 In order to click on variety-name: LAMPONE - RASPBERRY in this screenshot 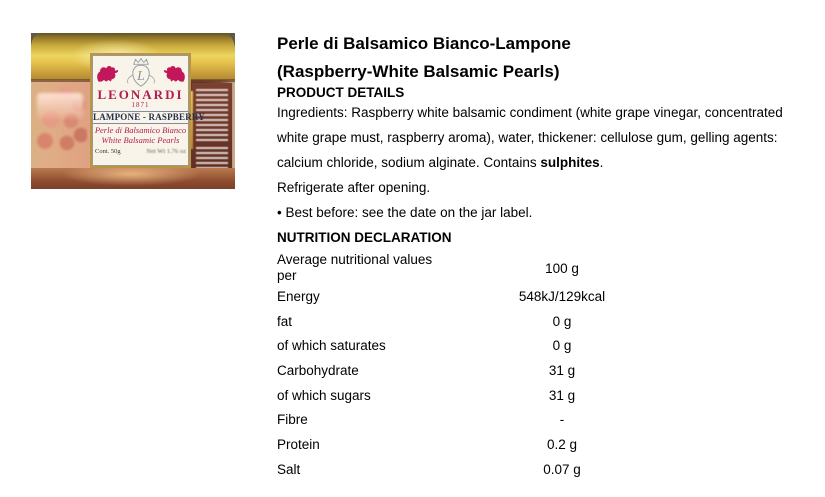, I will do `click(149, 117)`.